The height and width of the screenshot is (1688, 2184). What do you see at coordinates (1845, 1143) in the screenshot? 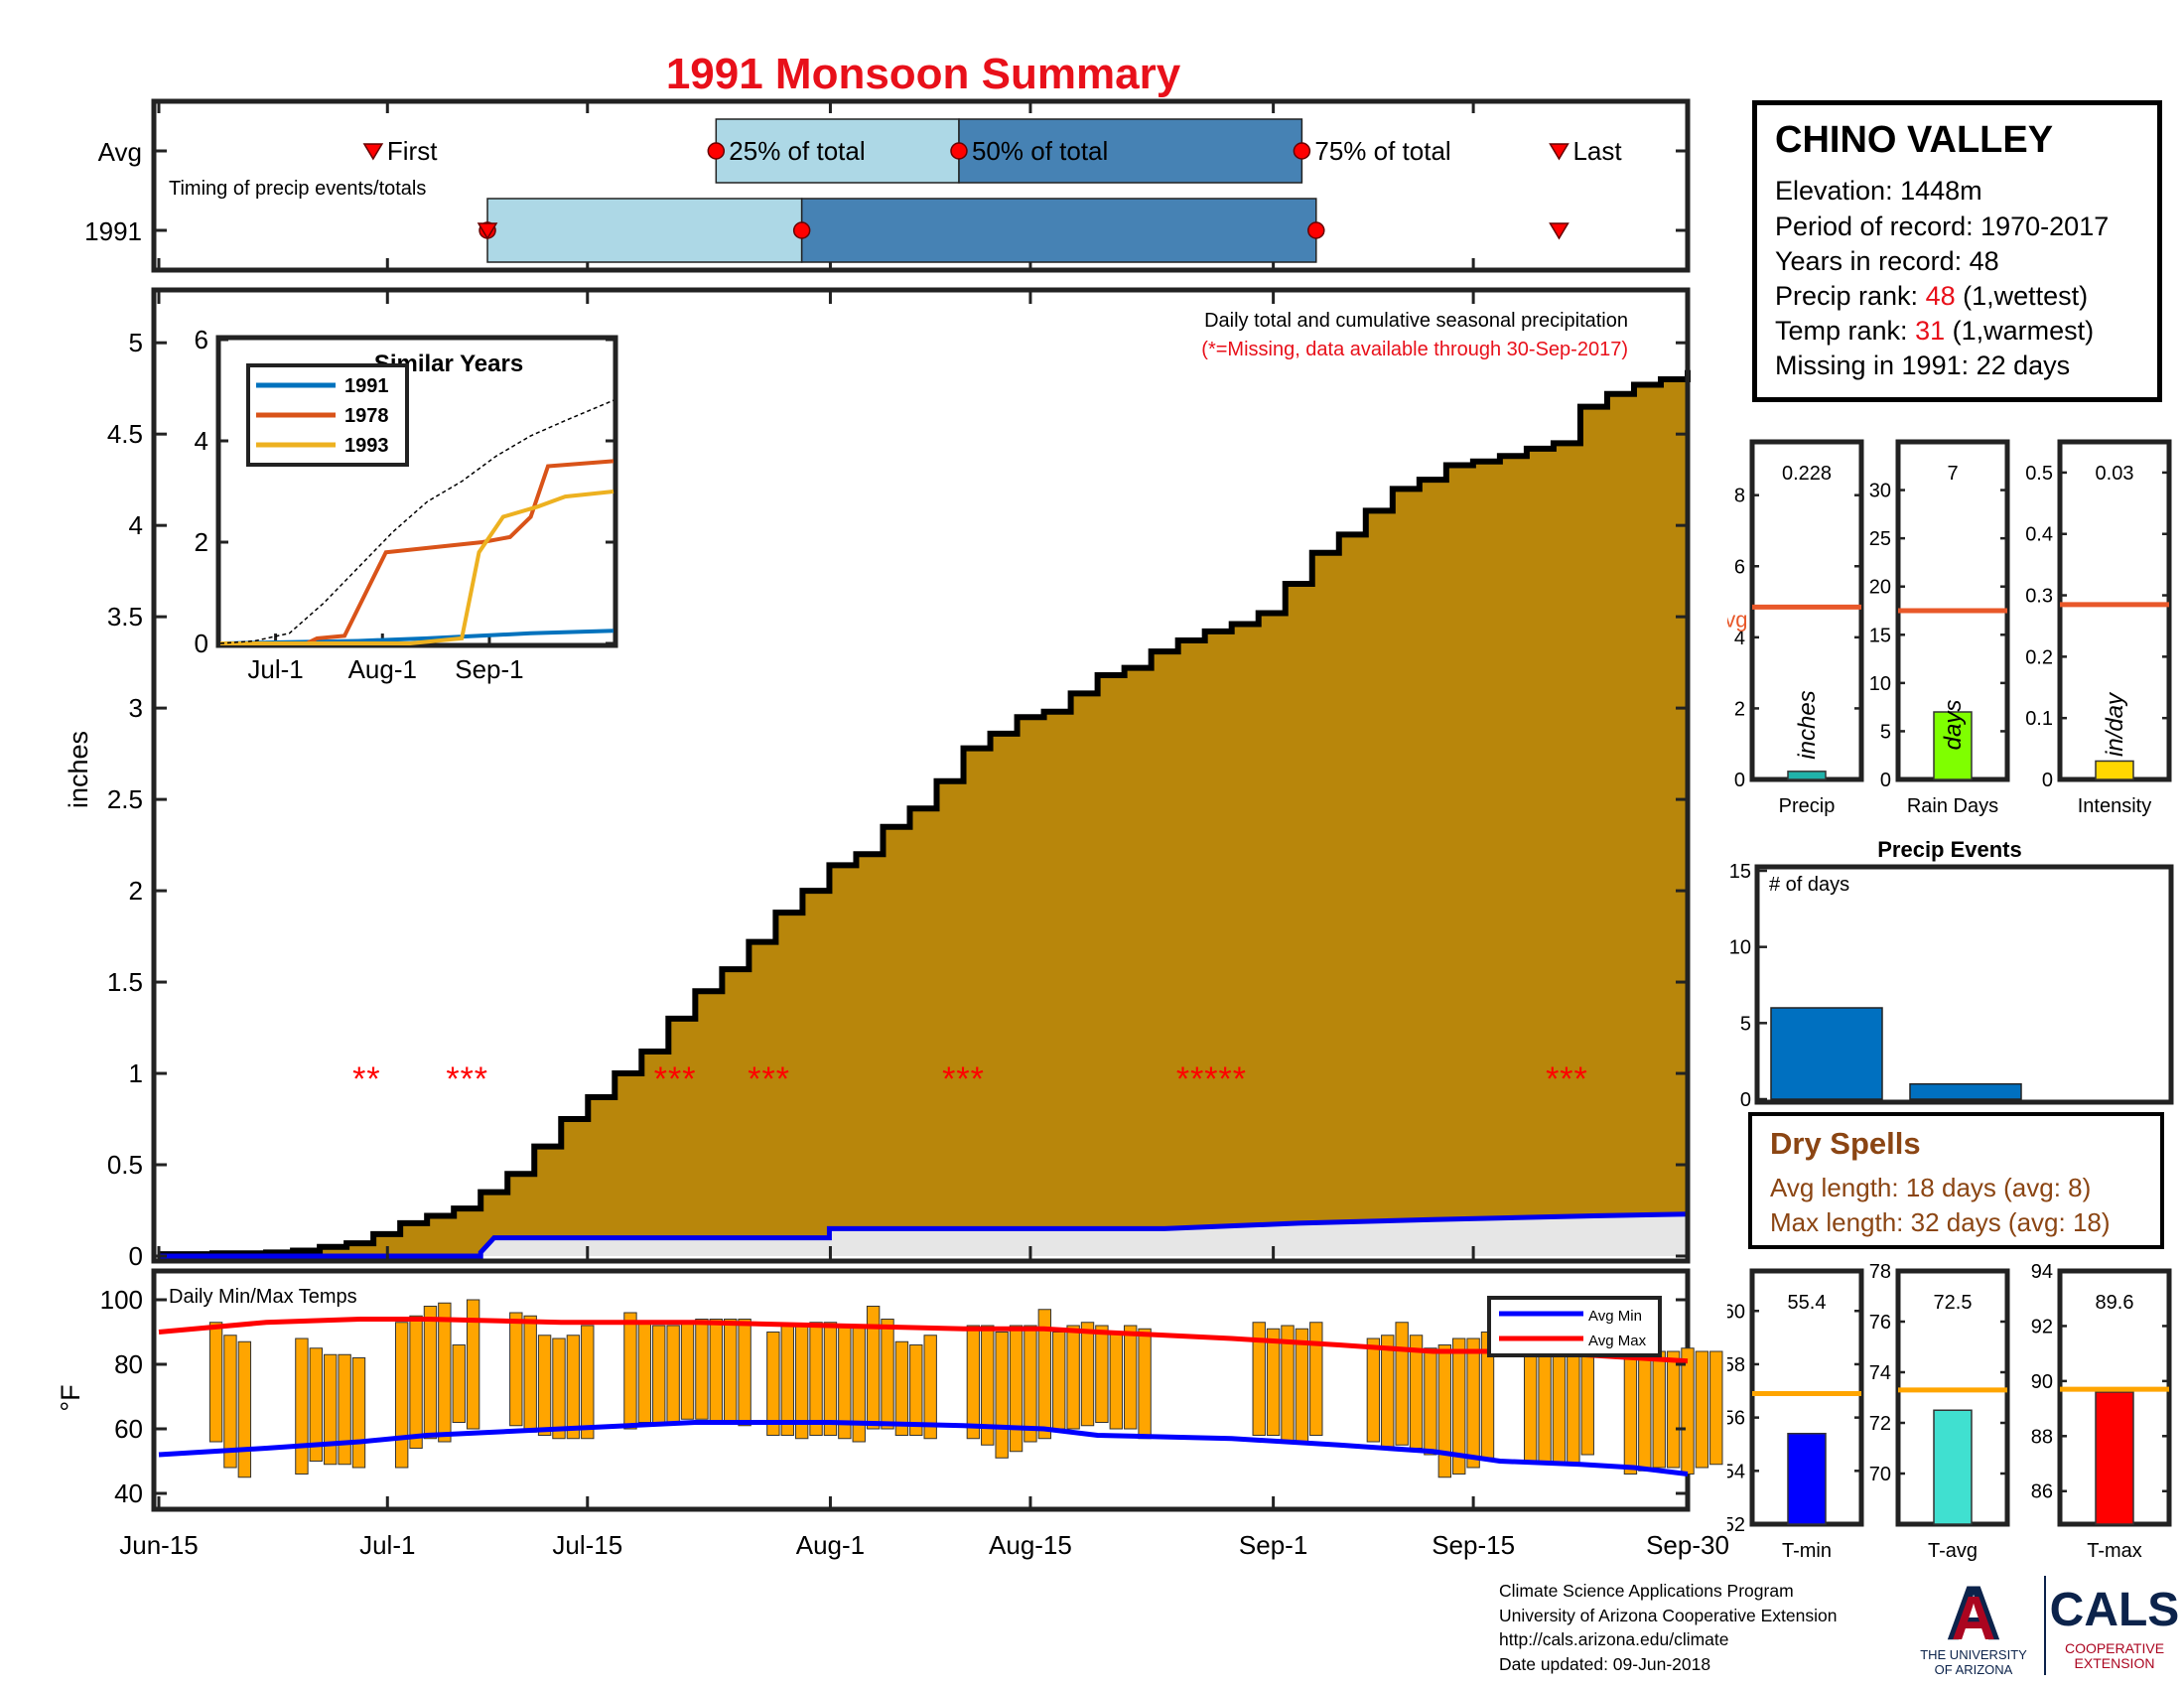
I see `dry-spells-title: Dry Spells` at bounding box center [1845, 1143].